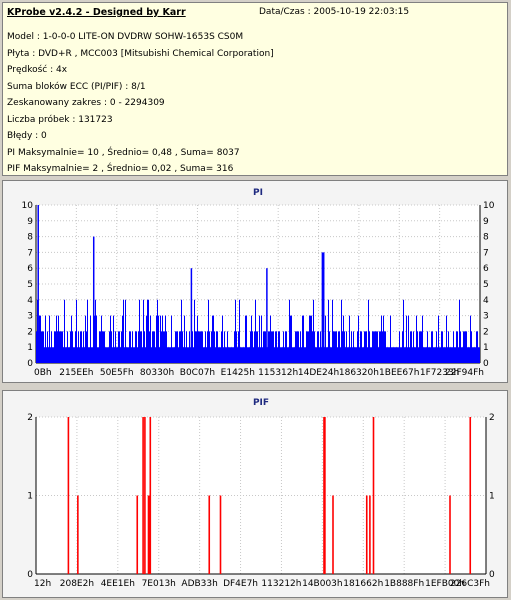 This screenshot has height=600, width=511. What do you see at coordinates (470, 584) in the screenshot?
I see `x-tick-label: 226C3Fh` at bounding box center [470, 584].